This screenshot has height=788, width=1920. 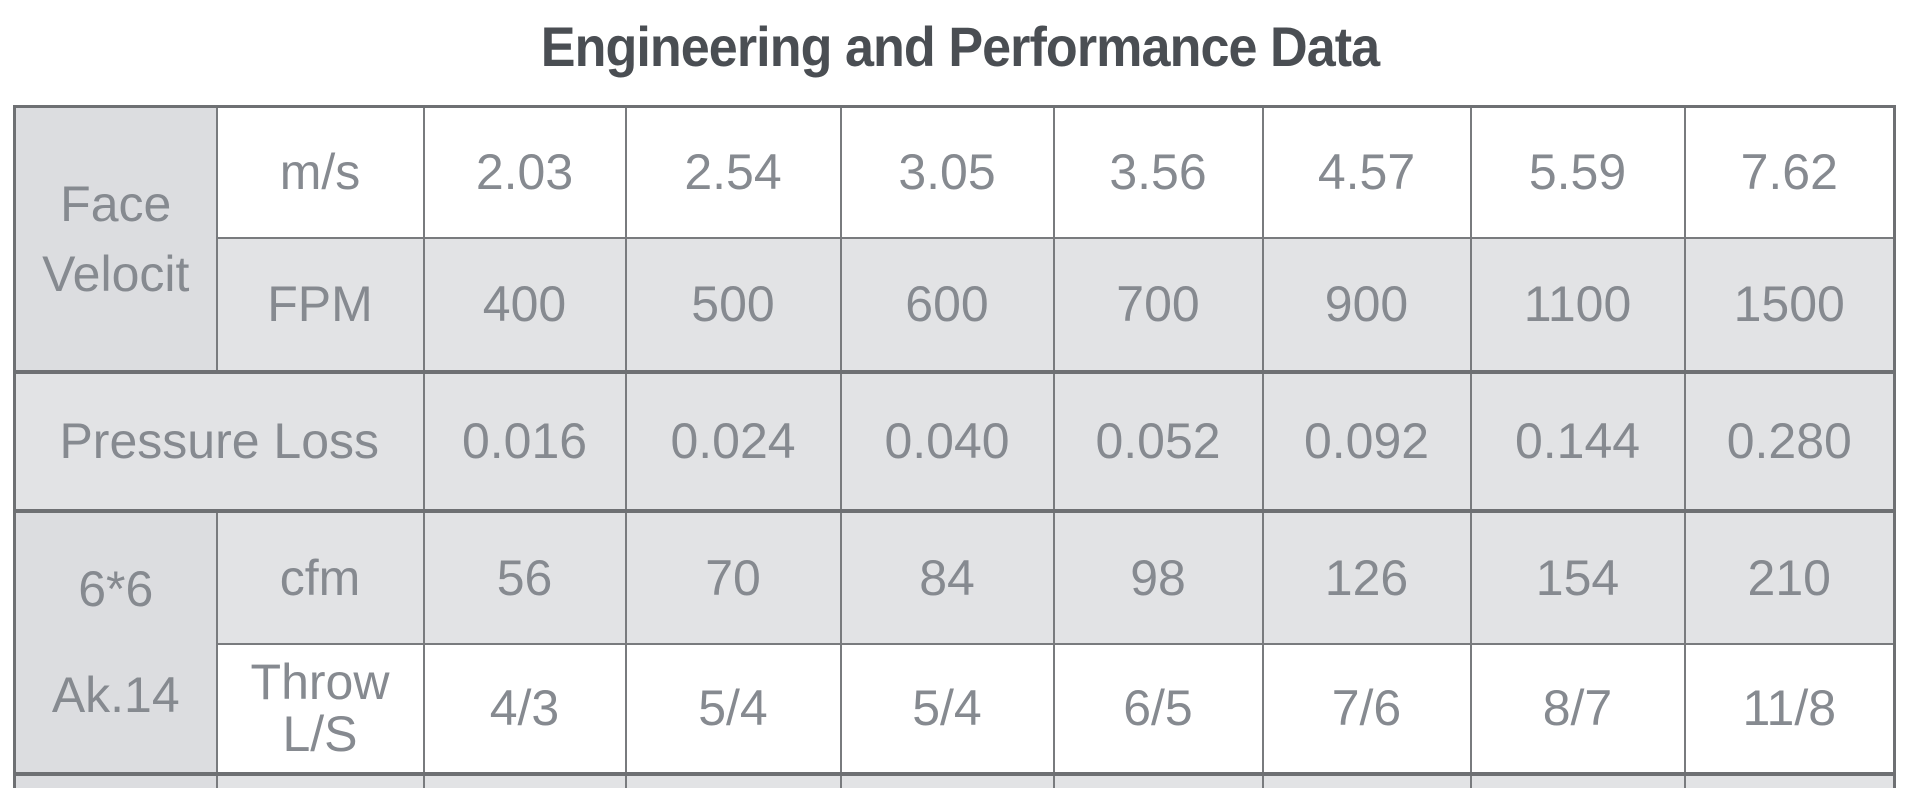 I want to click on value-cell: 0.024, so click(x=733, y=440).